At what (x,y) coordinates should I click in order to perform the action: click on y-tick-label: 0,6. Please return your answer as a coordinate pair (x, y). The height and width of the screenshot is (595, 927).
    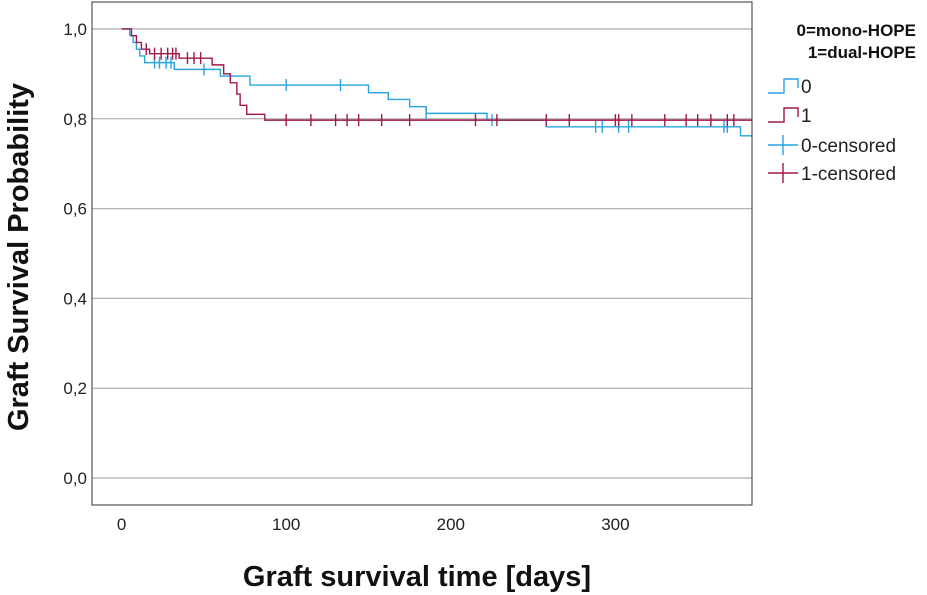
    Looking at the image, I should click on (75, 209).